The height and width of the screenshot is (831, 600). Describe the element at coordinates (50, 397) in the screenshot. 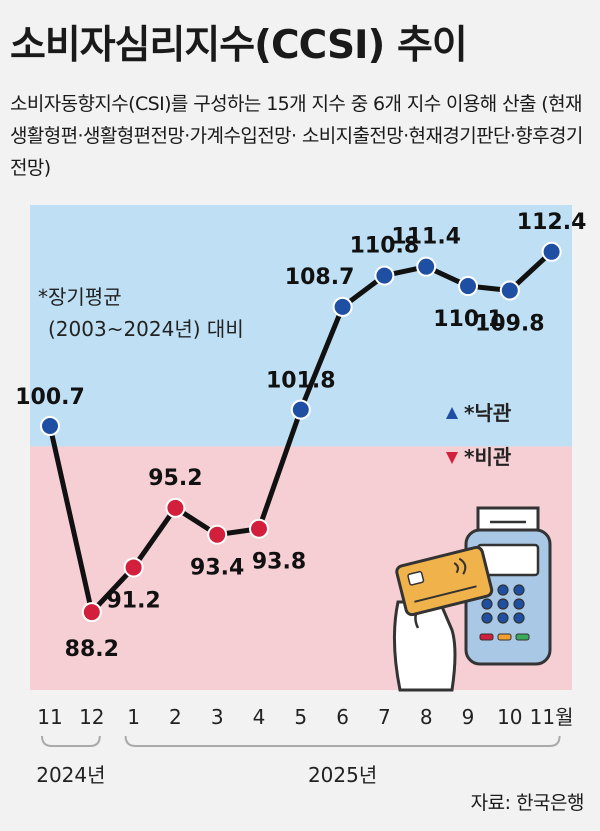

I see `value-label: 100.7` at that location.